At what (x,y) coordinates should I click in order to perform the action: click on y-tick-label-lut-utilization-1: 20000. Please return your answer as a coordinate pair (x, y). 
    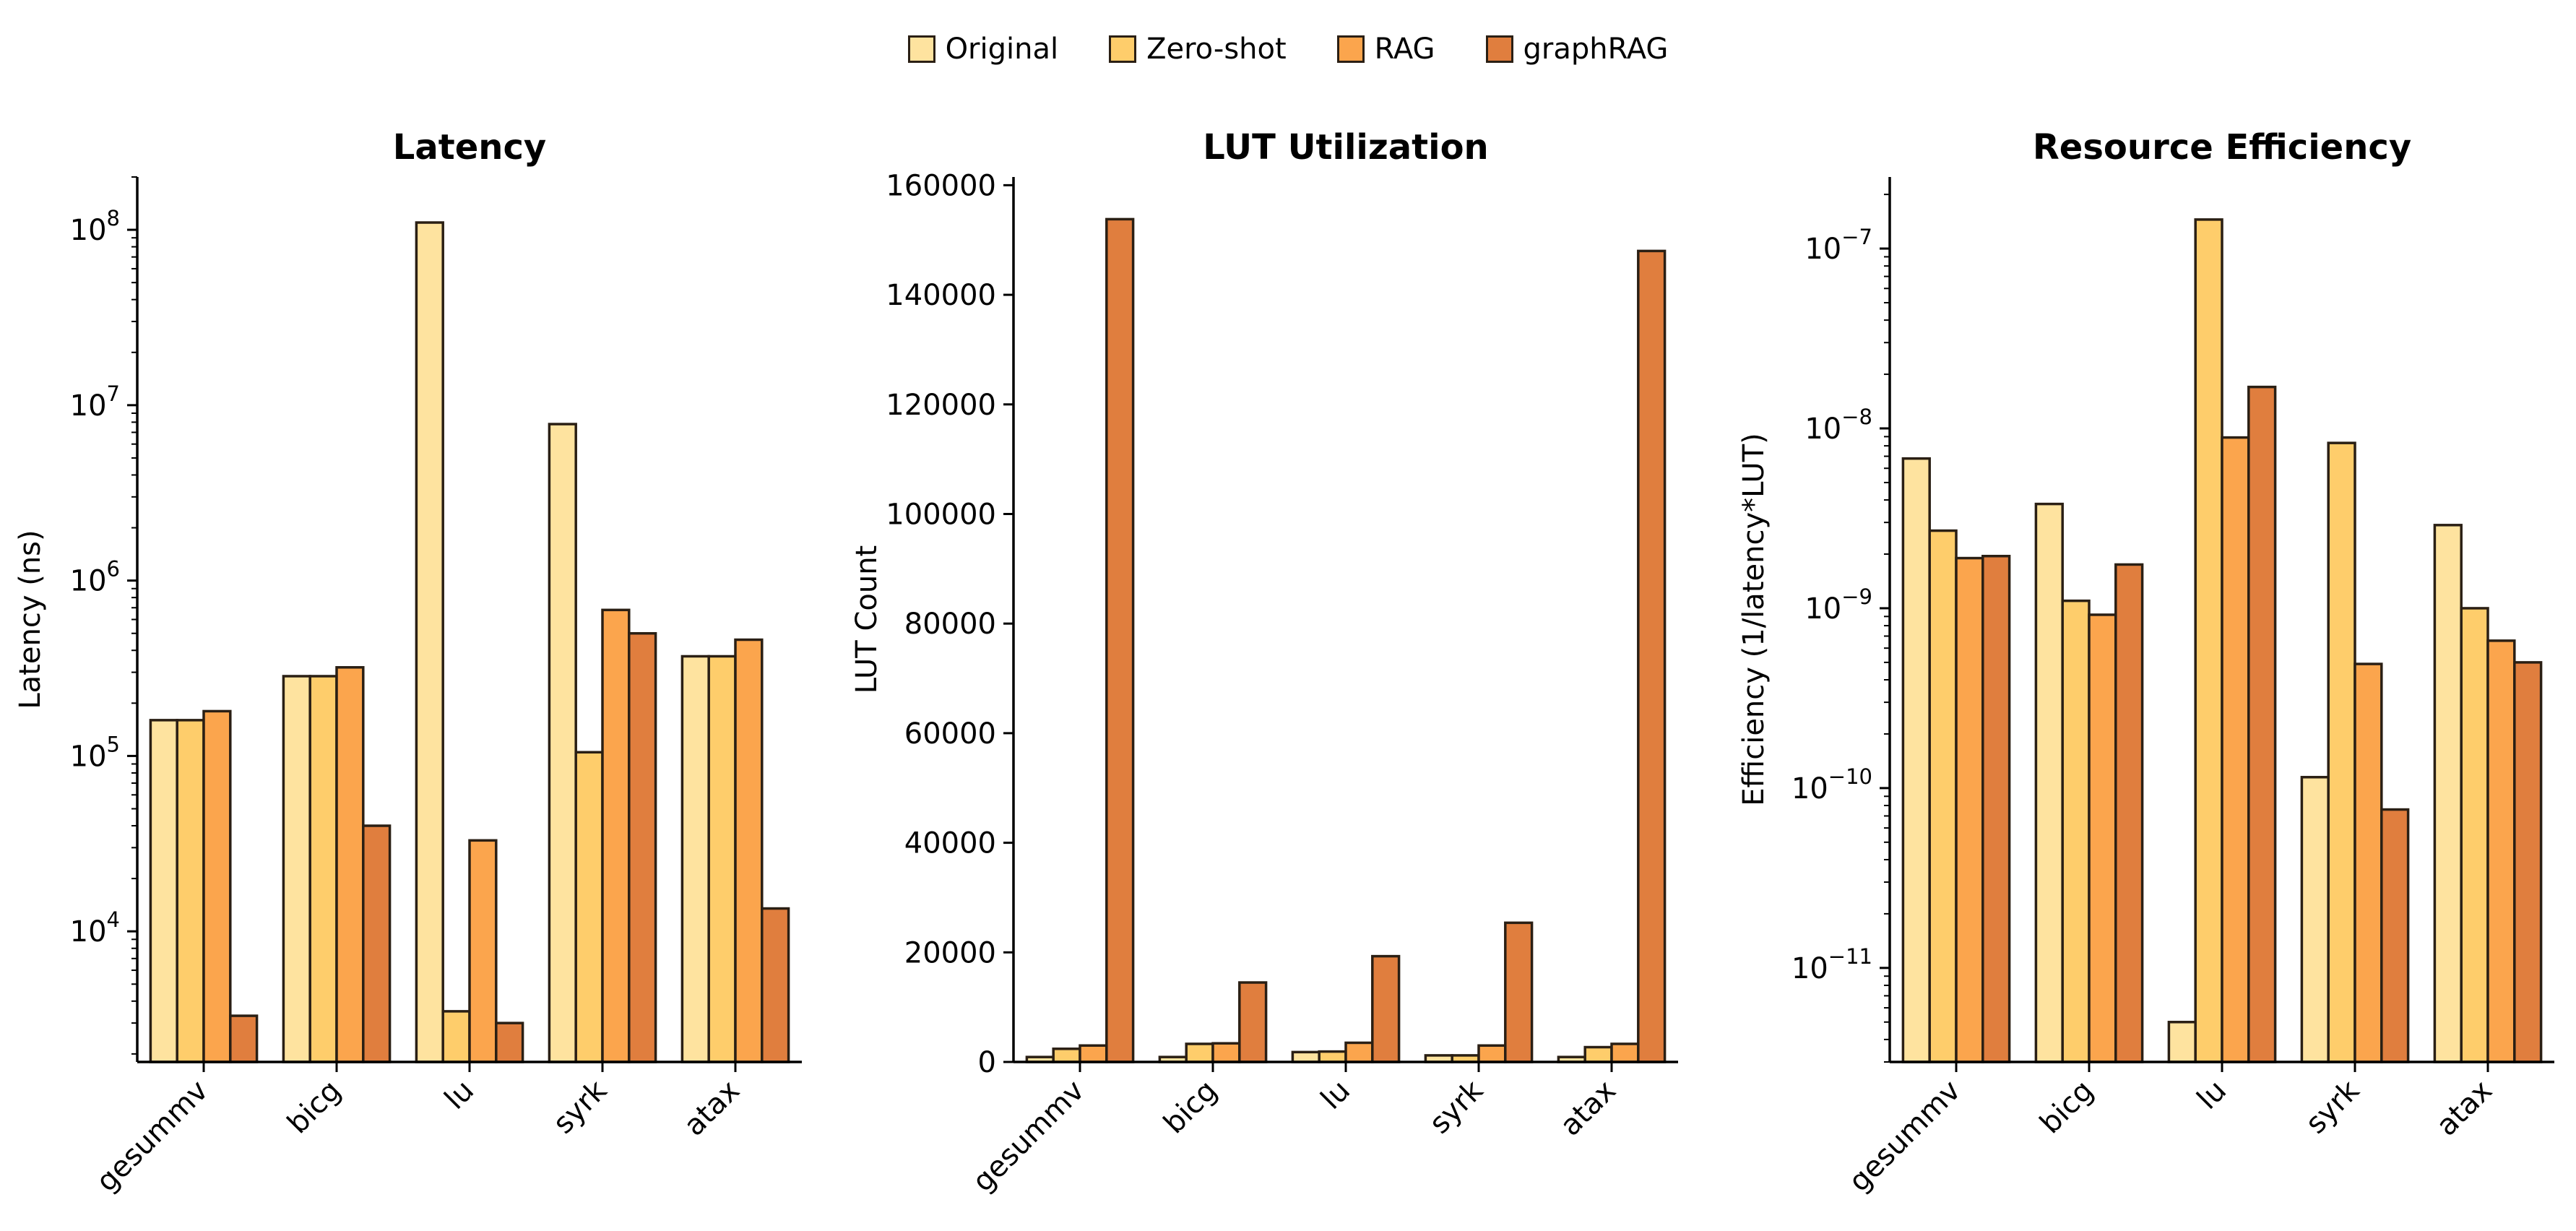
    Looking at the image, I should click on (950, 953).